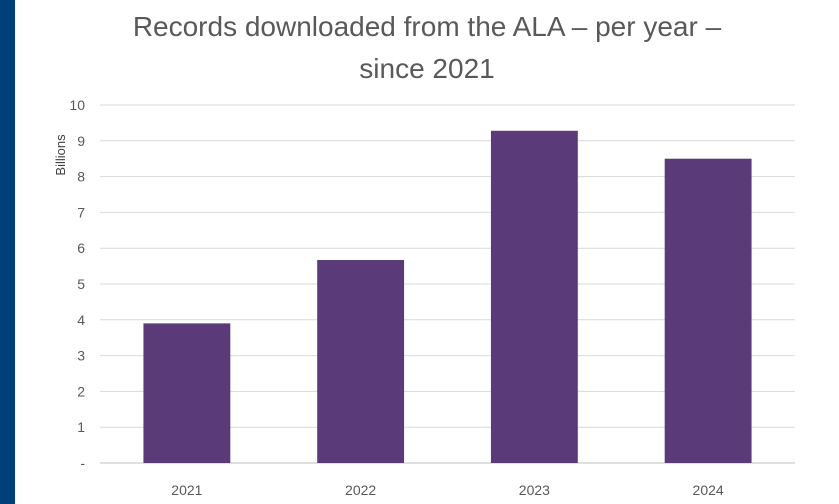 The image size is (839, 504). I want to click on y-tick-label: 4, so click(81, 320).